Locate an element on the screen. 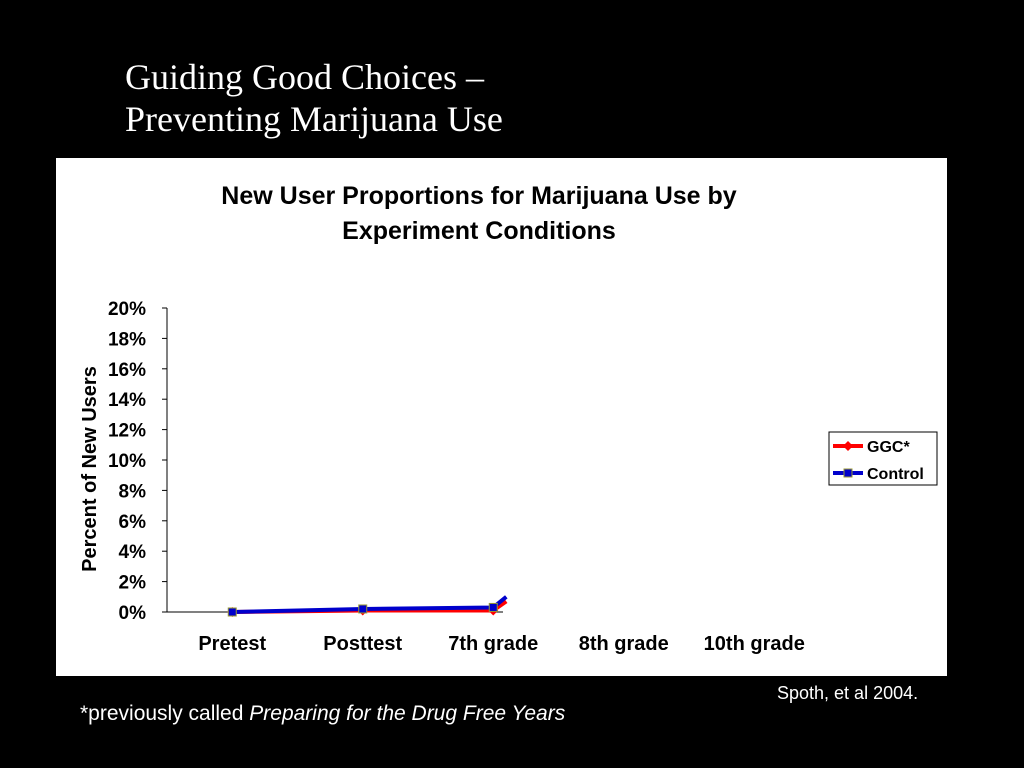  citation: Spoth, et al 2004. is located at coordinates (848, 693).